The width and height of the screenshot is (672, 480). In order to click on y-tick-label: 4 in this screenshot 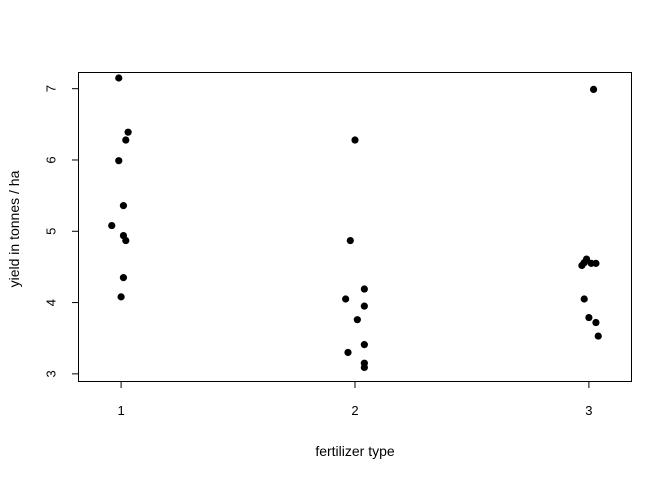, I will do `click(51, 302)`.